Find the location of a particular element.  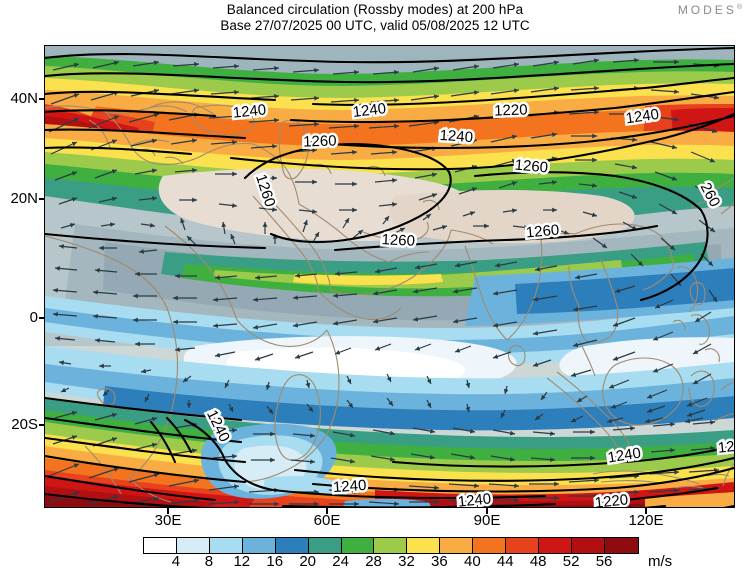

colorbar-tick-4: 4 is located at coordinates (176, 561).